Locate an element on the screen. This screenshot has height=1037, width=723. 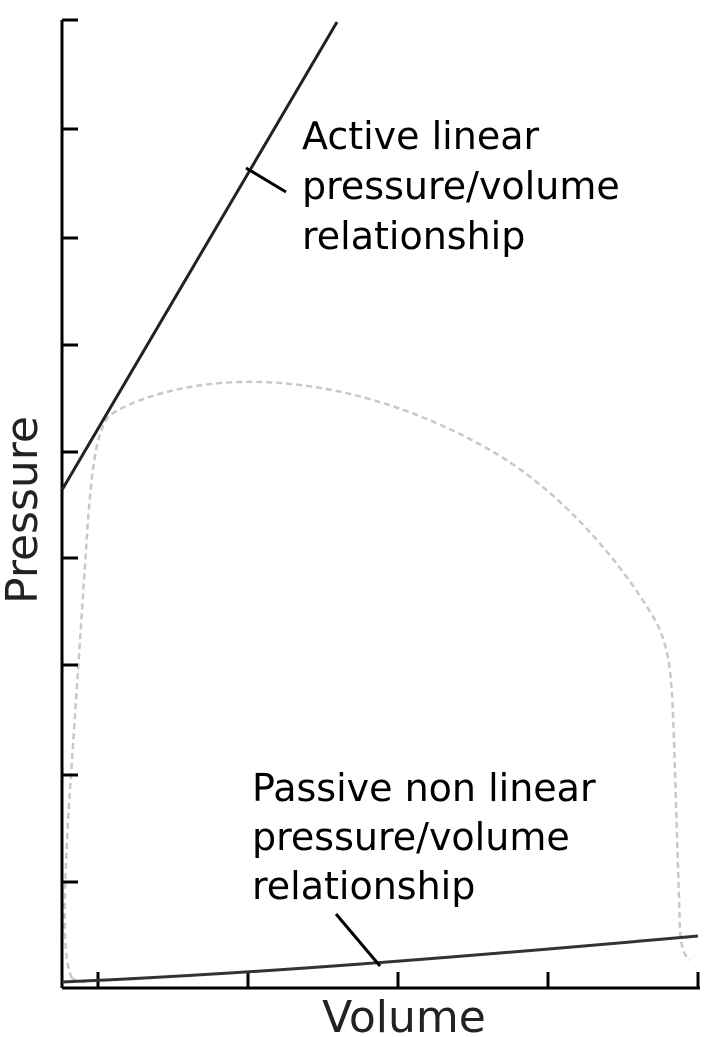
active-annotation-line-3: relationship is located at coordinates (413, 236).